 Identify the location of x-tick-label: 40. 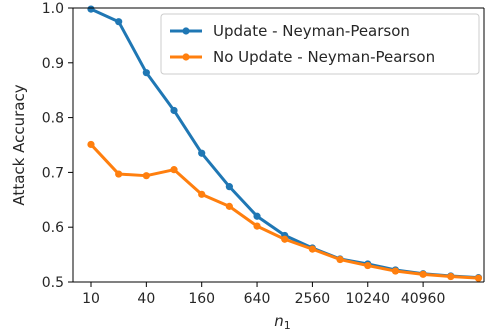
(146, 299).